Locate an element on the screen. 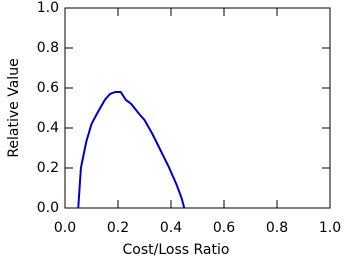 The height and width of the screenshot is (264, 352). y-tick-label: 0.2 is located at coordinates (48, 168).